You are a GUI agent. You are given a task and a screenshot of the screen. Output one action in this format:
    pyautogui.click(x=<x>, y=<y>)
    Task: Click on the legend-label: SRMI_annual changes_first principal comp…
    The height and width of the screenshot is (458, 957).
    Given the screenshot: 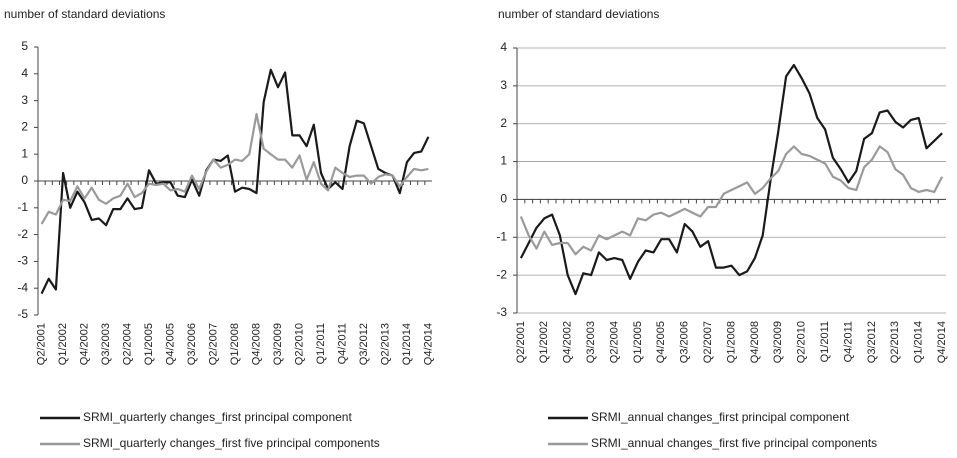 What is the action you would take?
    pyautogui.click(x=720, y=417)
    